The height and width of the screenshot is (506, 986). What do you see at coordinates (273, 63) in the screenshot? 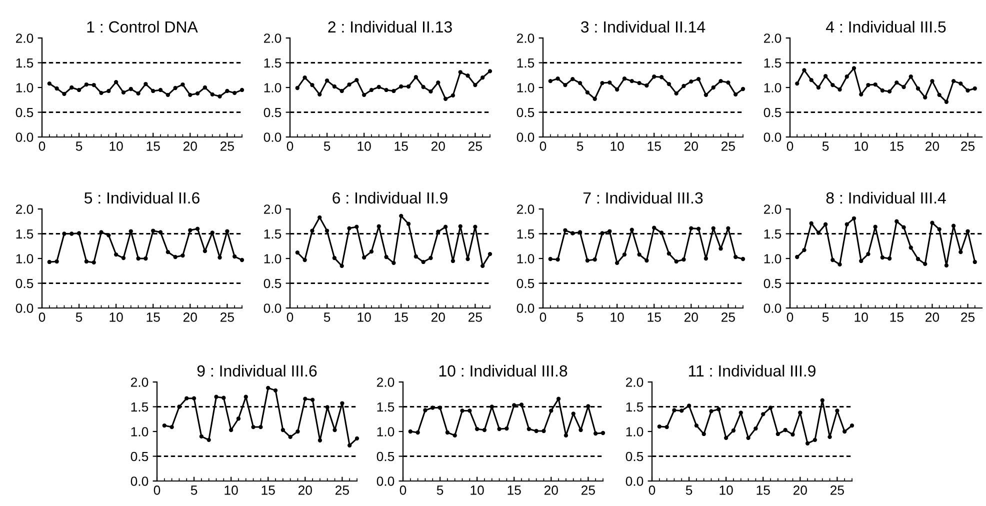
I see `y-tick-label: 1.5` at bounding box center [273, 63].